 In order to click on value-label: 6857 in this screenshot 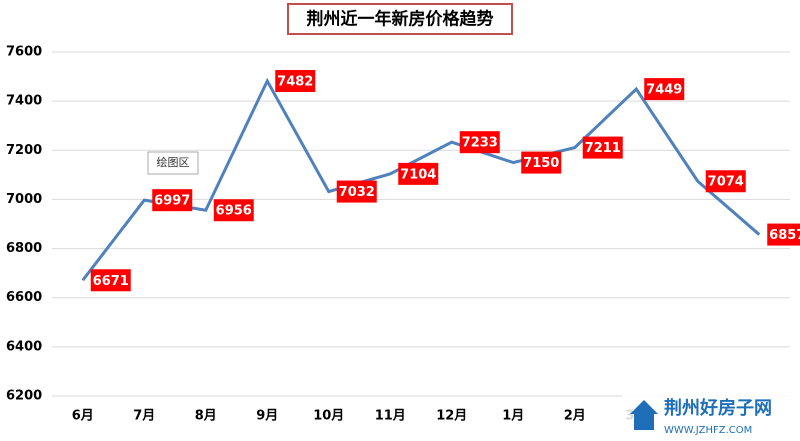, I will do `click(784, 235)`.